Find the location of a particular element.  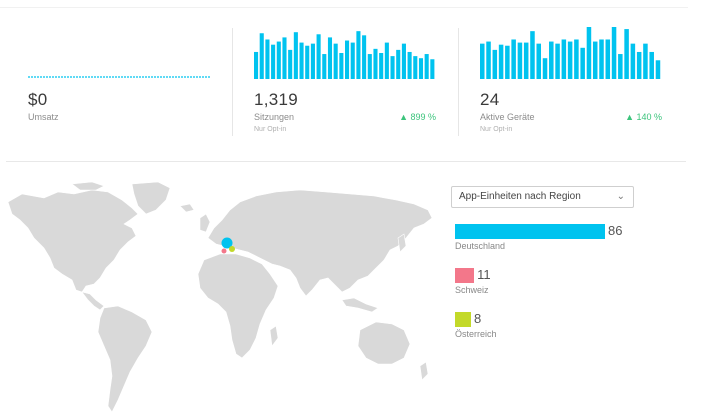

map-marker-oesterreich is located at coordinates (232, 249).